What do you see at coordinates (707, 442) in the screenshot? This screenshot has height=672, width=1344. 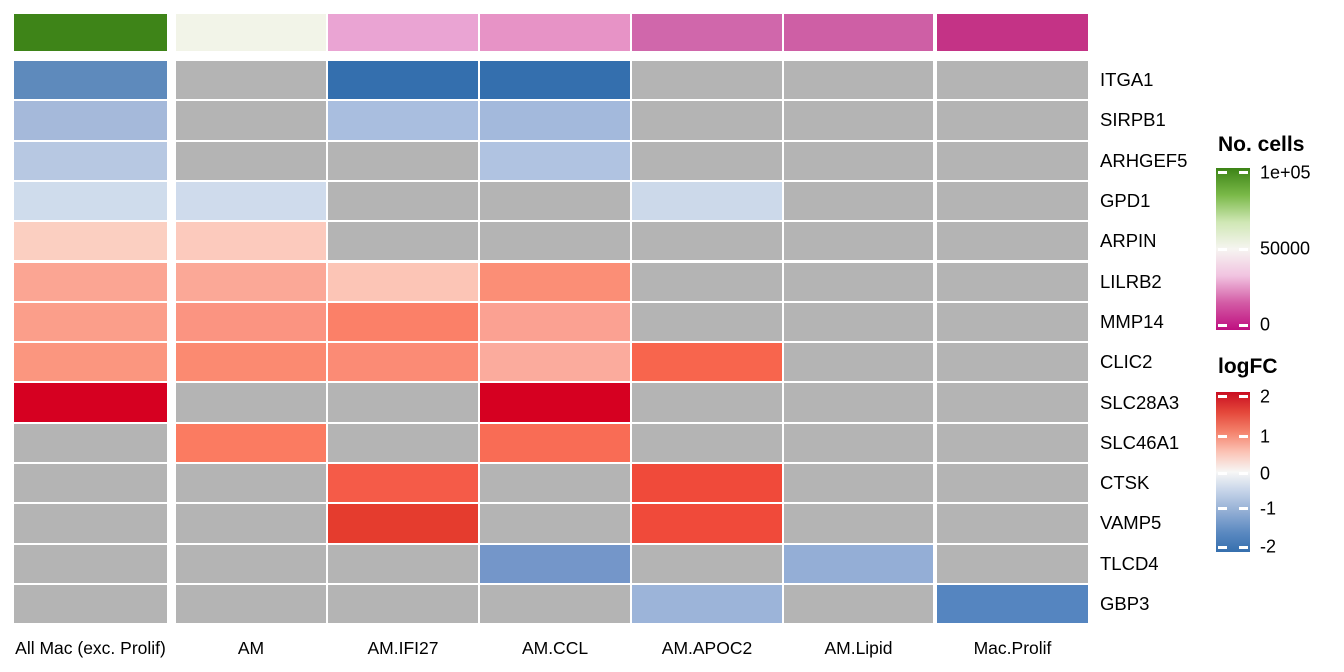 I see `heatmap-cell-slc46a1-am-apoc2` at bounding box center [707, 442].